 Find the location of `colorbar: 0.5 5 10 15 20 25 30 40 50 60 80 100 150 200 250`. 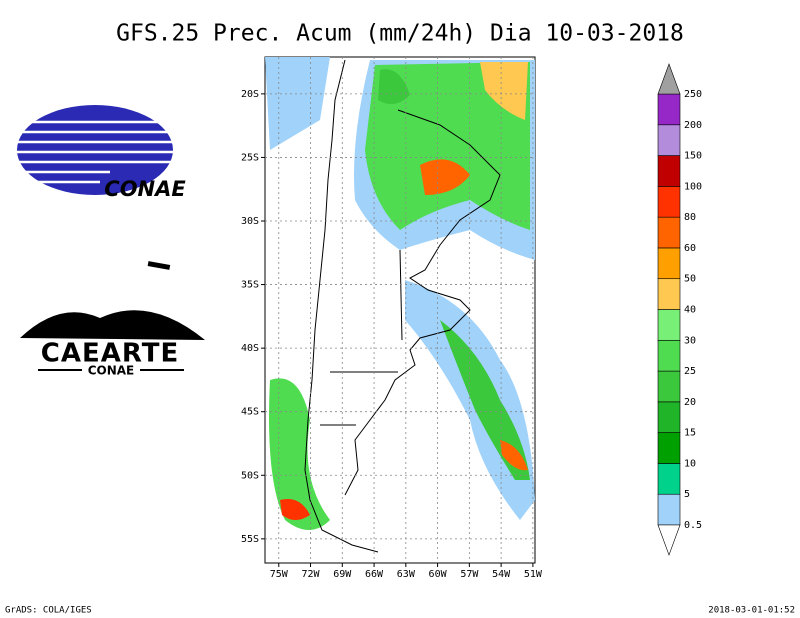

colorbar: 0.5 5 10 15 20 25 30 40 50 60 80 100 150 200 250 is located at coordinates (679, 309).